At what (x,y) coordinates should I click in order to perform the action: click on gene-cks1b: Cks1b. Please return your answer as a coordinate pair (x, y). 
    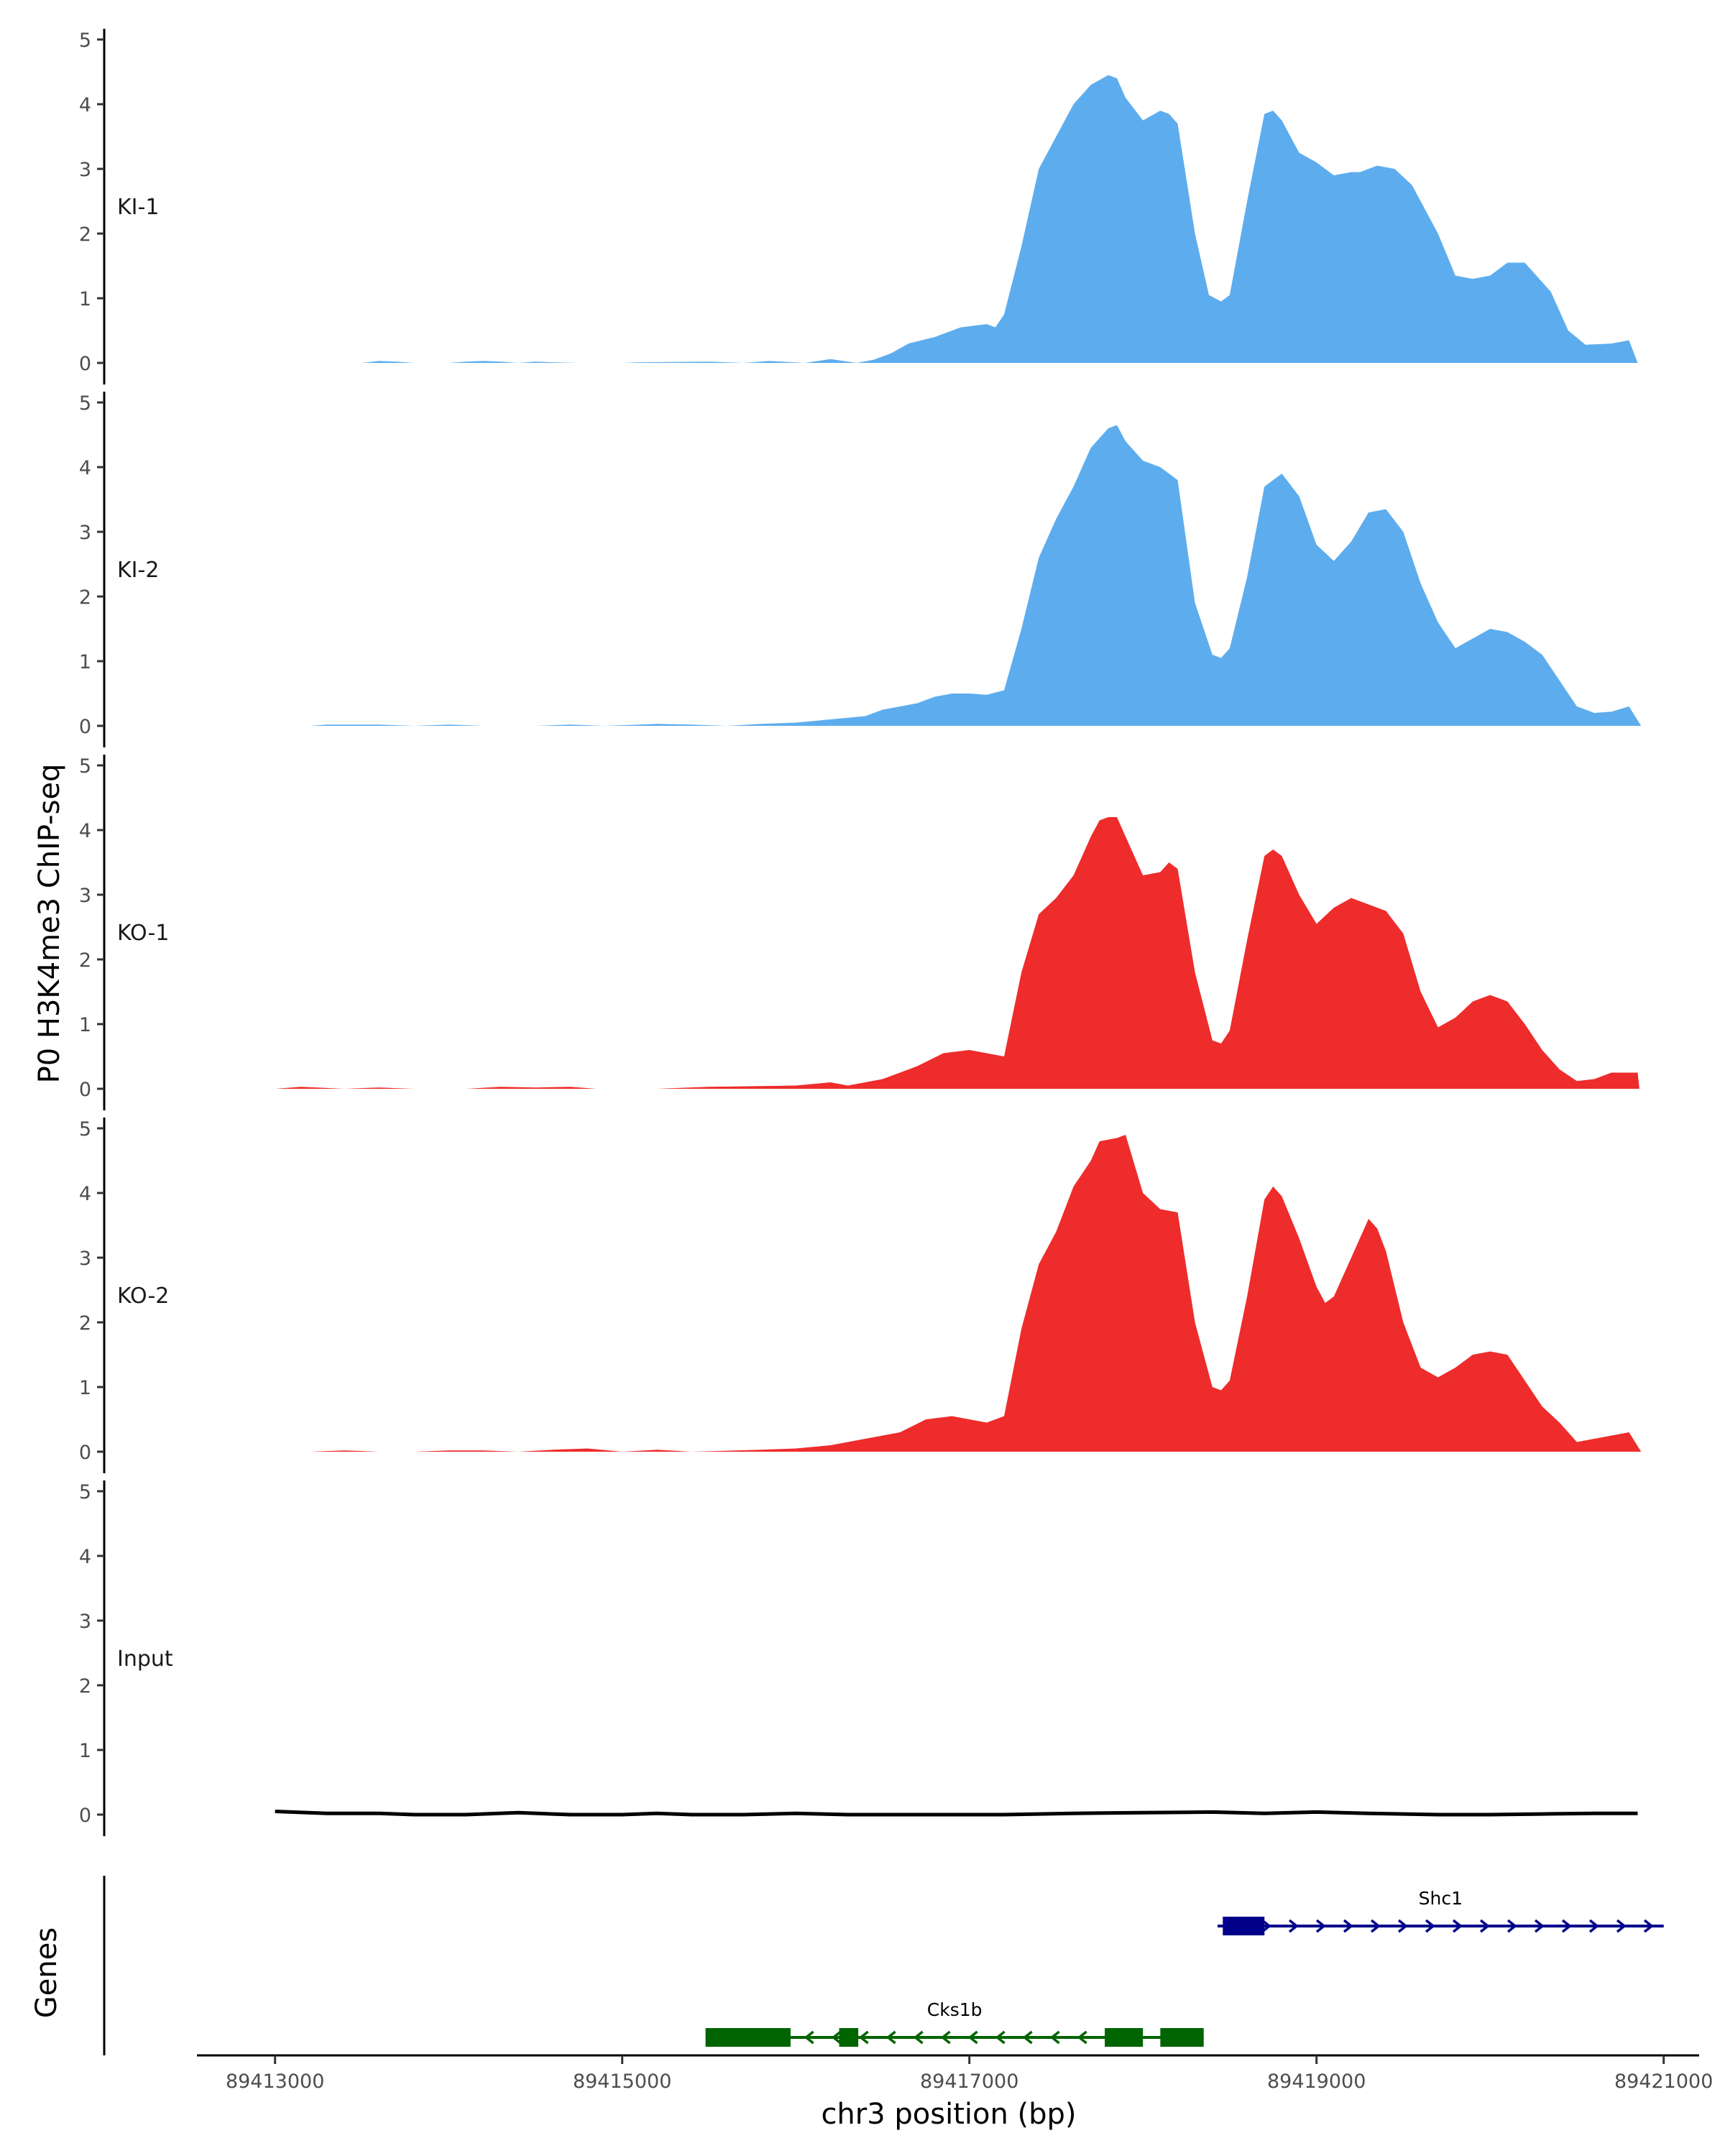
    Looking at the image, I should click on (954, 2023).